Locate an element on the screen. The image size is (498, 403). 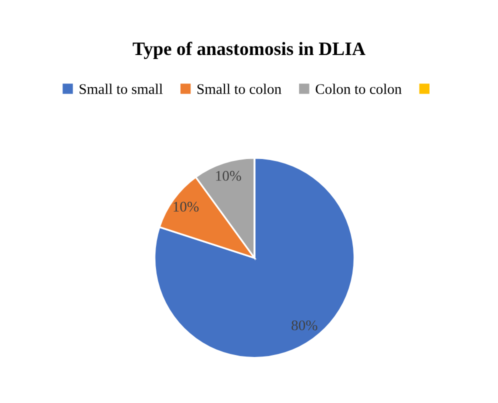
legend-label: Small to small is located at coordinates (121, 89).